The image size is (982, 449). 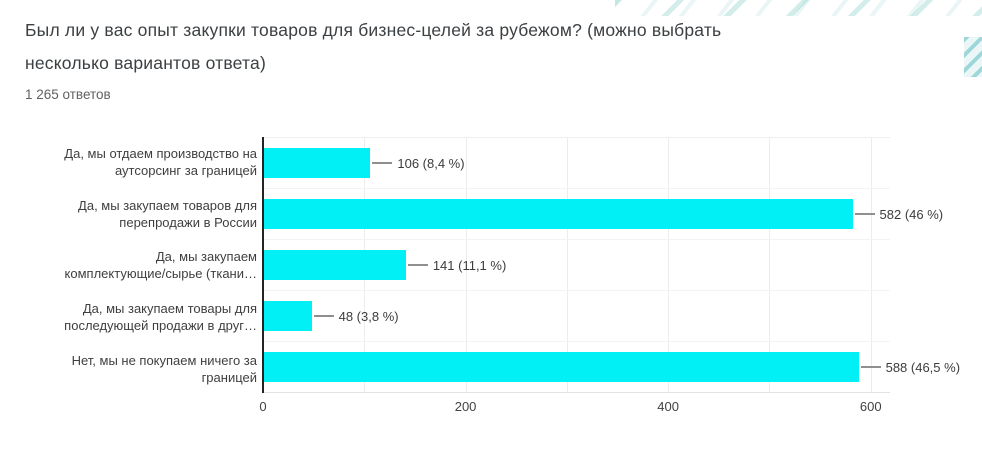 What do you see at coordinates (167, 205) in the screenshot?
I see `category-label-line: Да, мы закупаем товаров для` at bounding box center [167, 205].